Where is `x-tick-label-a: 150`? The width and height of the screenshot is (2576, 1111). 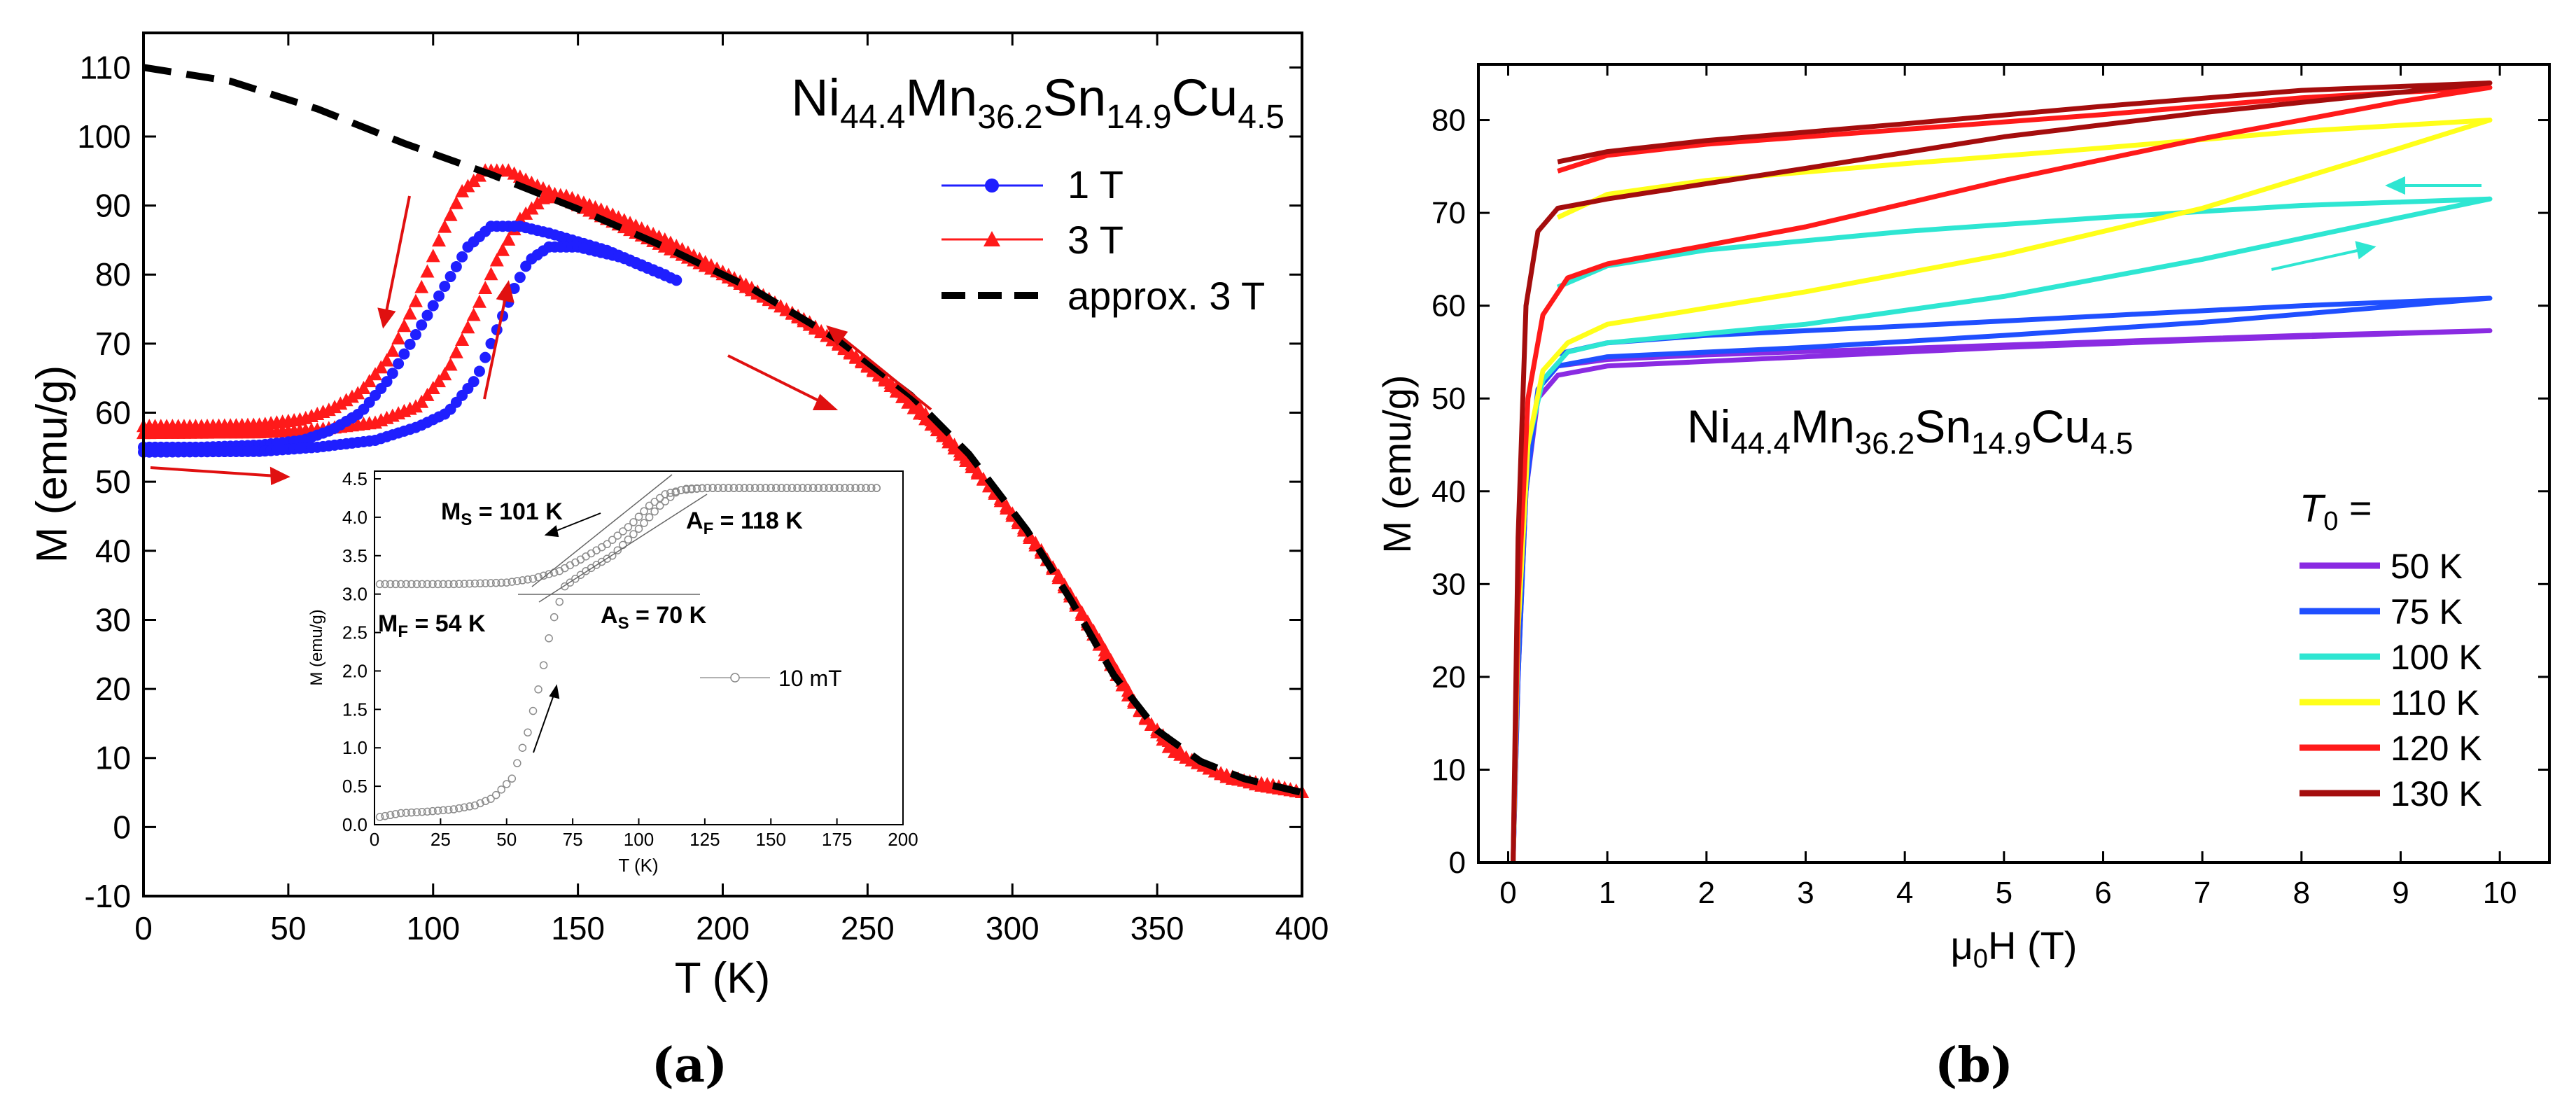 x-tick-label-a: 150 is located at coordinates (578, 928).